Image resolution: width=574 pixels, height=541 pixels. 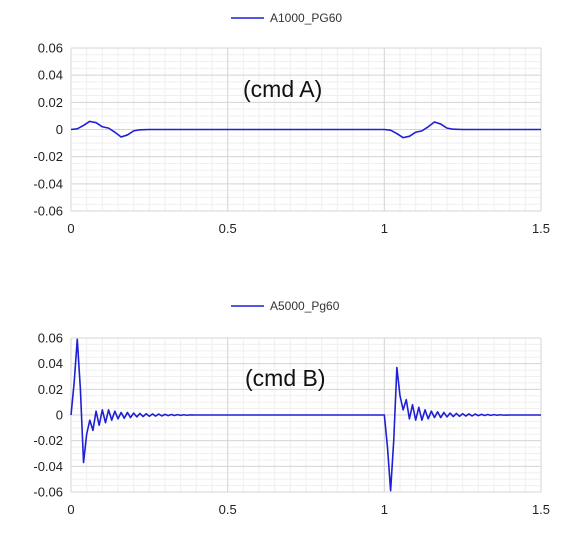 What do you see at coordinates (285, 378) in the screenshot?
I see `chart-annotation: (cmd B)` at bounding box center [285, 378].